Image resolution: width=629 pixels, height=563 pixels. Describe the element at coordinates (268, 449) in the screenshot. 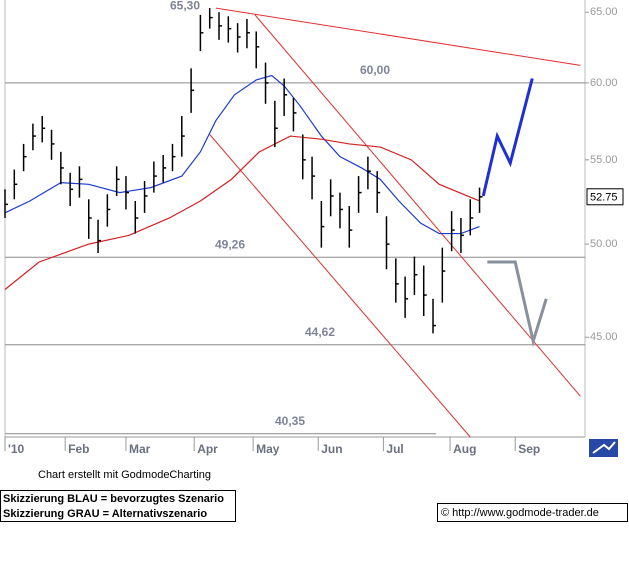

I see `x-tick-label: May` at that location.